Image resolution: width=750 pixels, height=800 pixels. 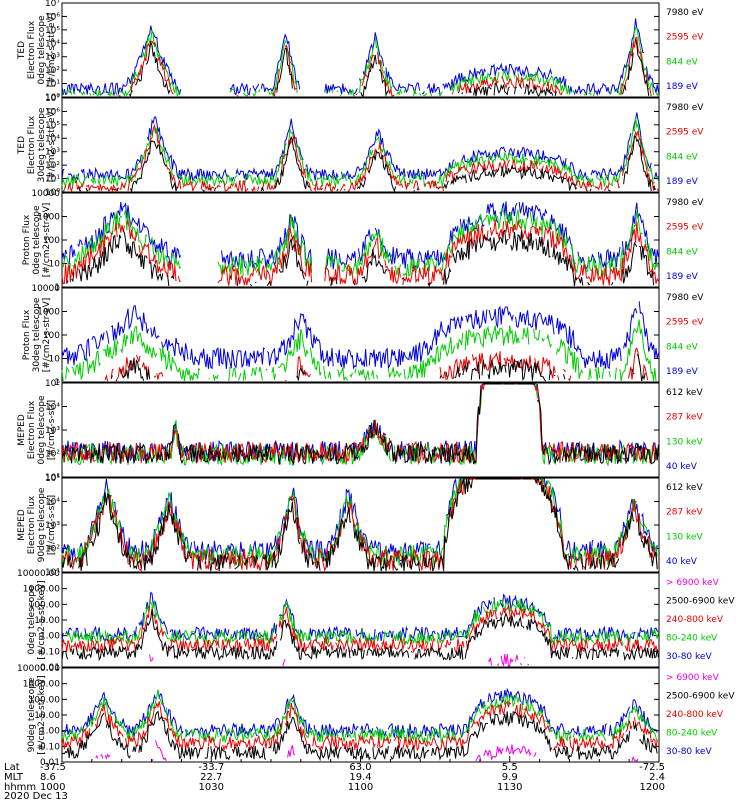 I want to click on x-row-label-lat: Lat, so click(x=12, y=767).